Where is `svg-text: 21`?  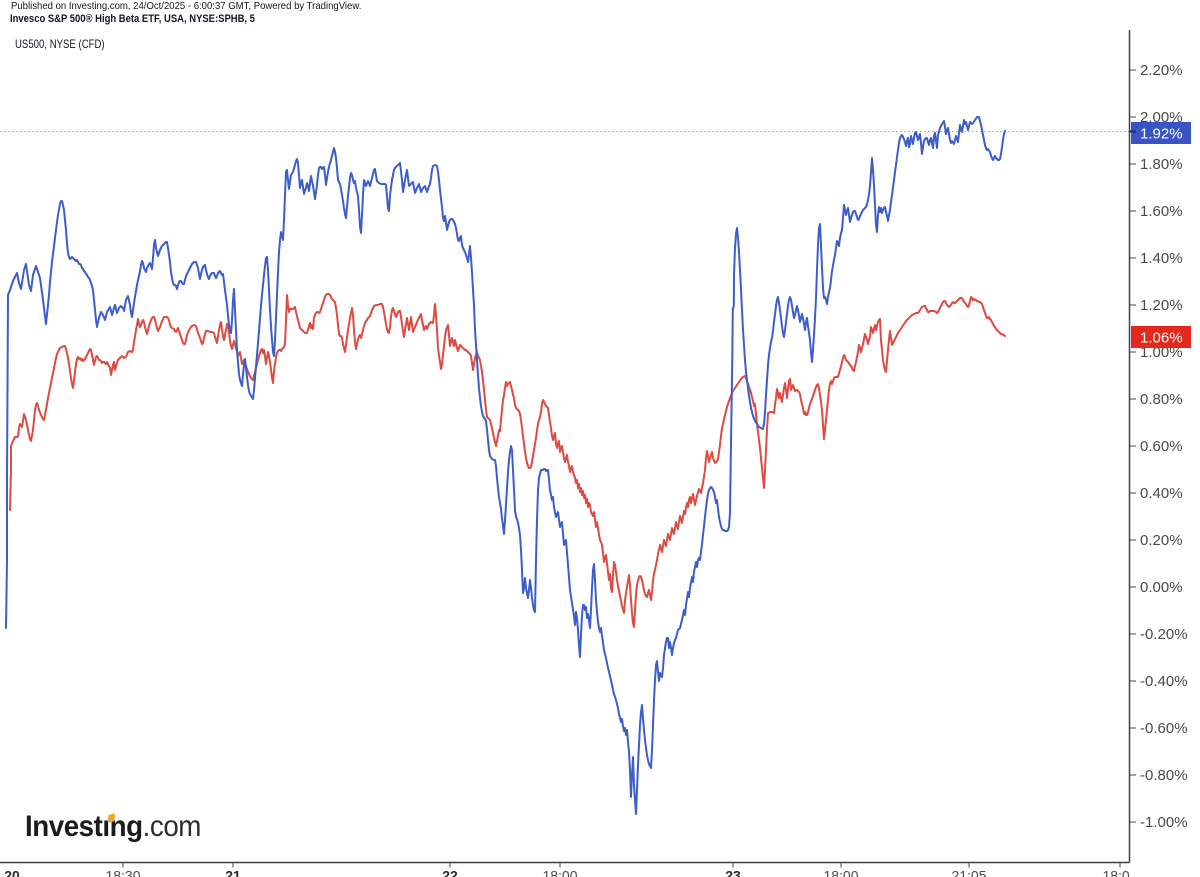 svg-text: 21 is located at coordinates (233, 872).